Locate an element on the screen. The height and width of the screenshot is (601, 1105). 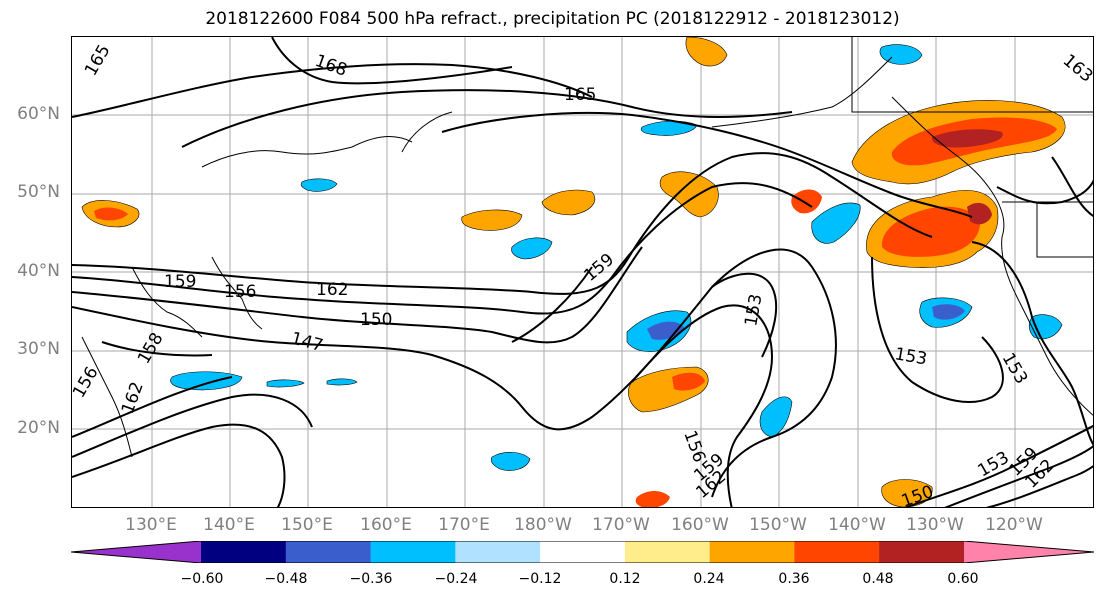
lon-label: 170°W is located at coordinates (621, 525).